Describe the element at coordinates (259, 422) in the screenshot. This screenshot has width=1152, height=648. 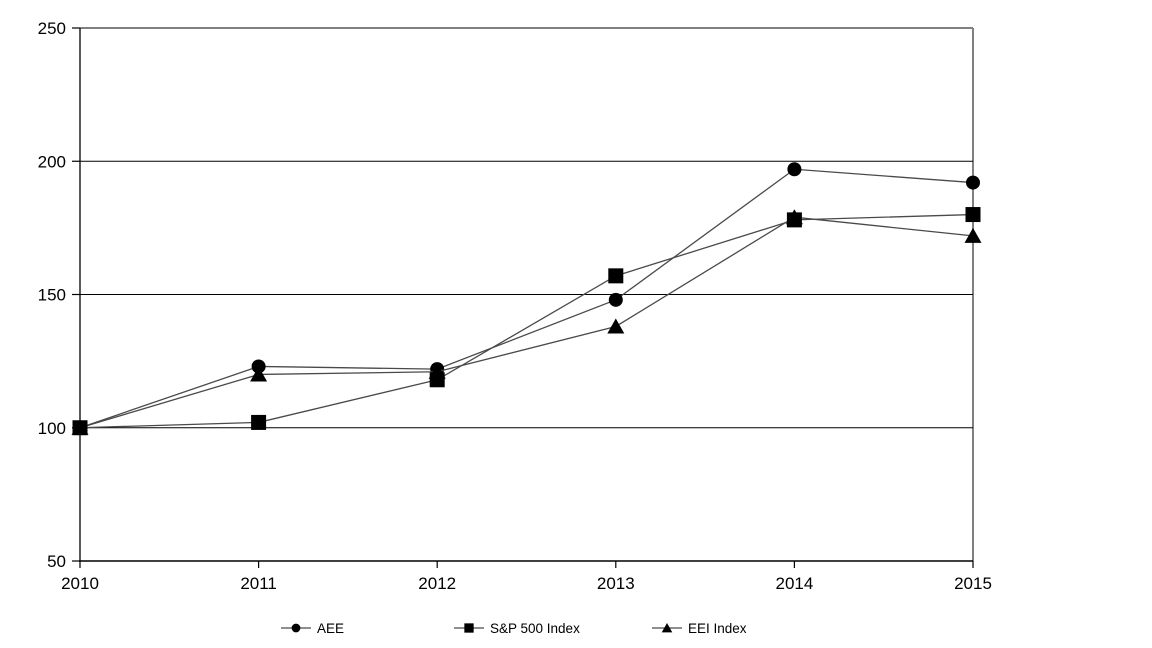
I see `data-point-s-p-500-index-2011` at that location.